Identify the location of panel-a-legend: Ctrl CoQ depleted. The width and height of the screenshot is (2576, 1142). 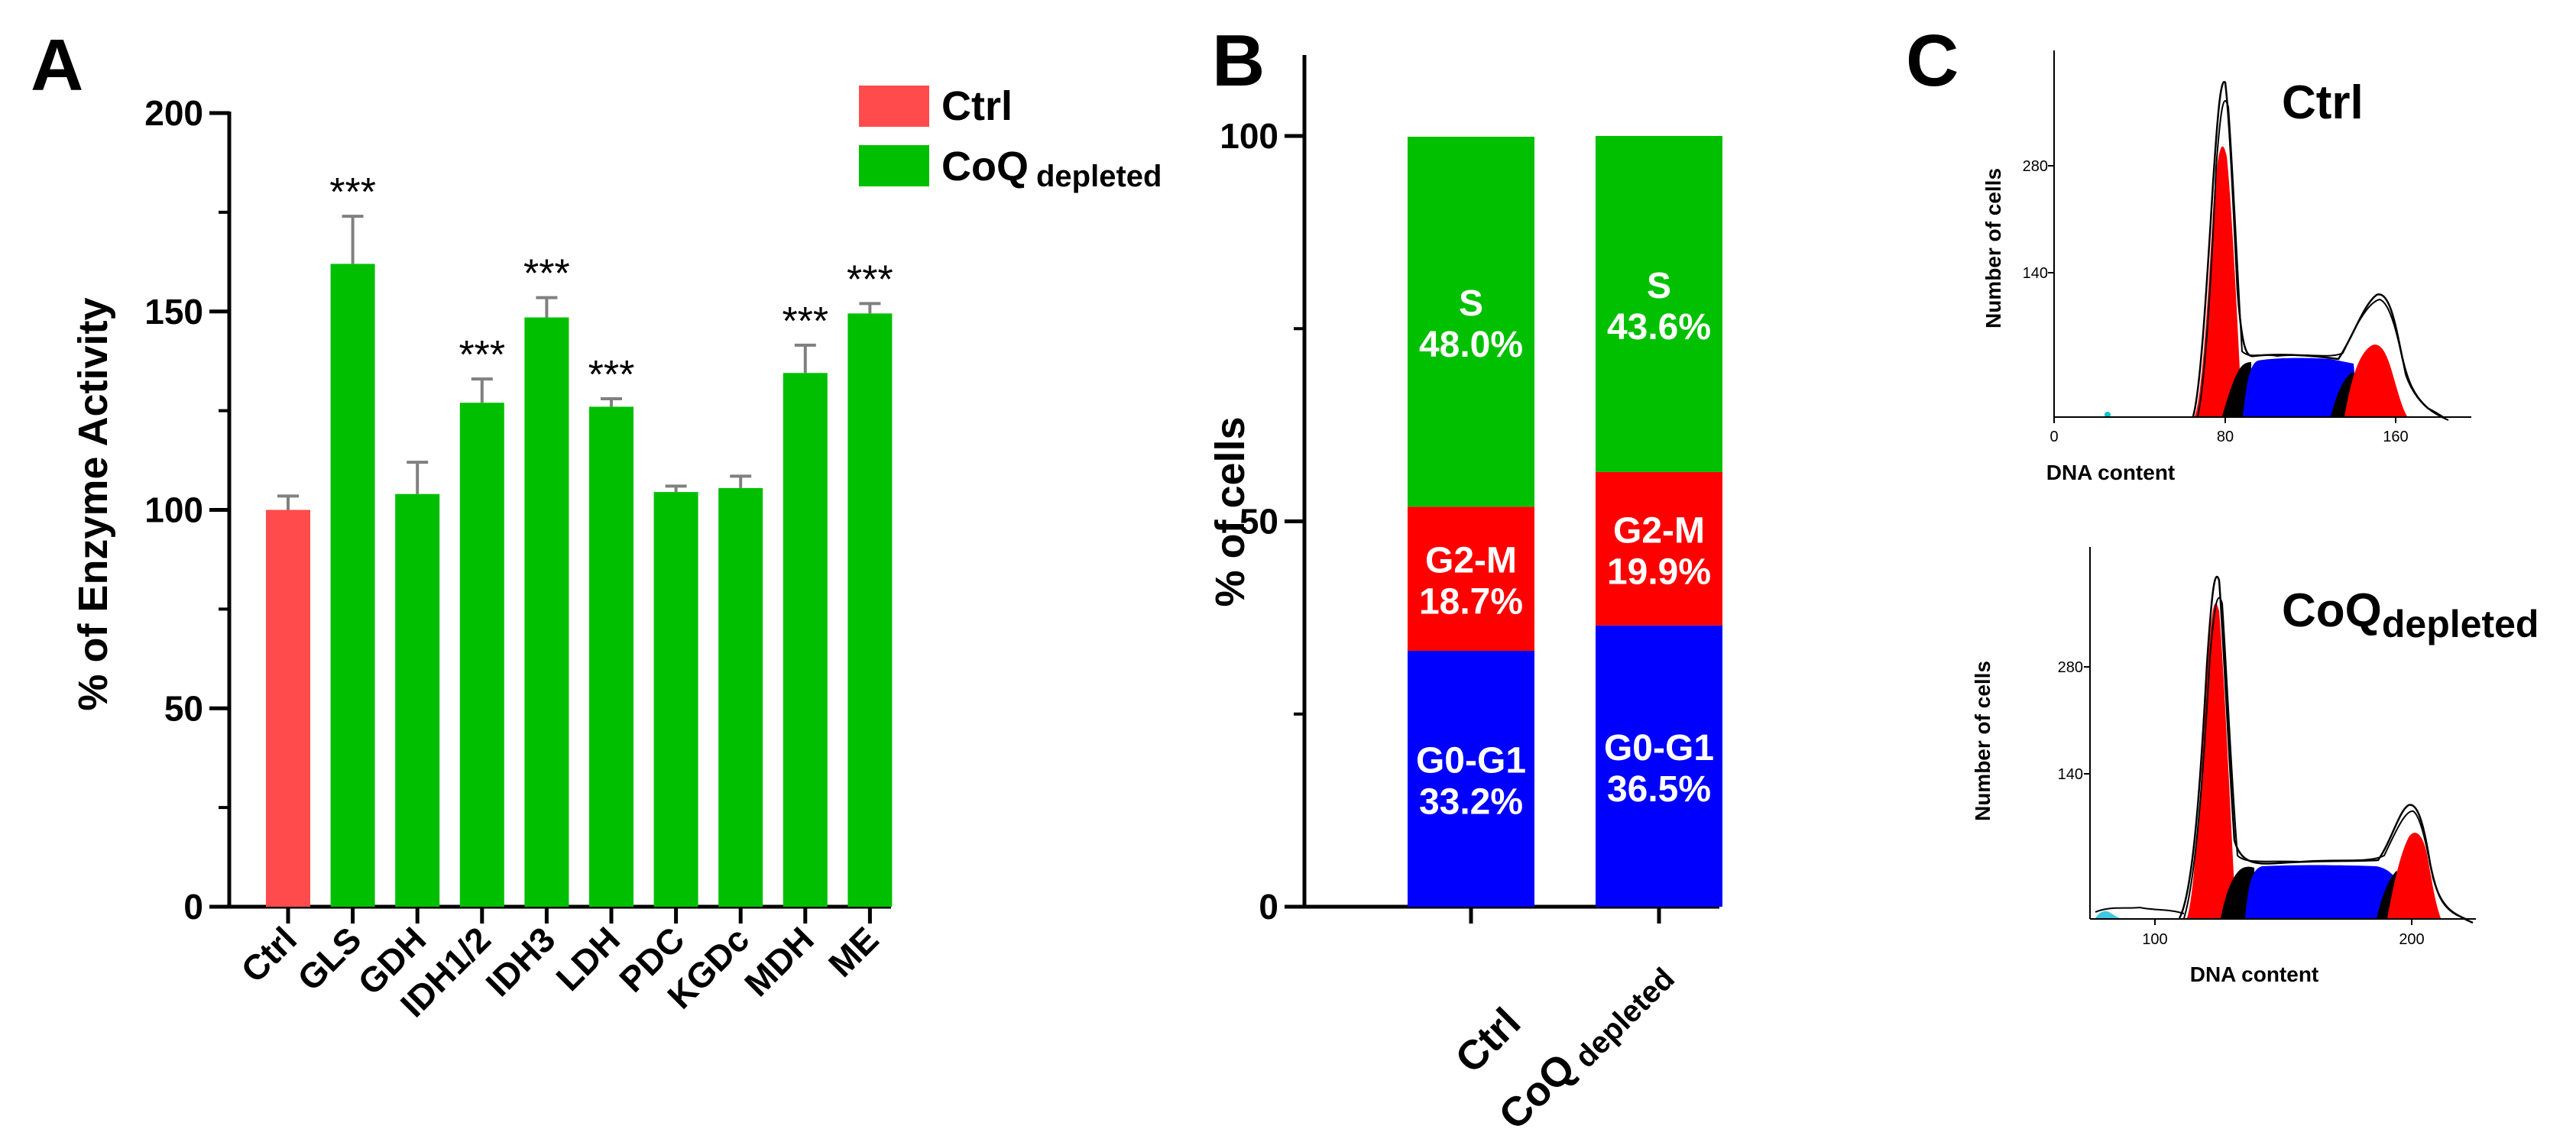
(1011, 138).